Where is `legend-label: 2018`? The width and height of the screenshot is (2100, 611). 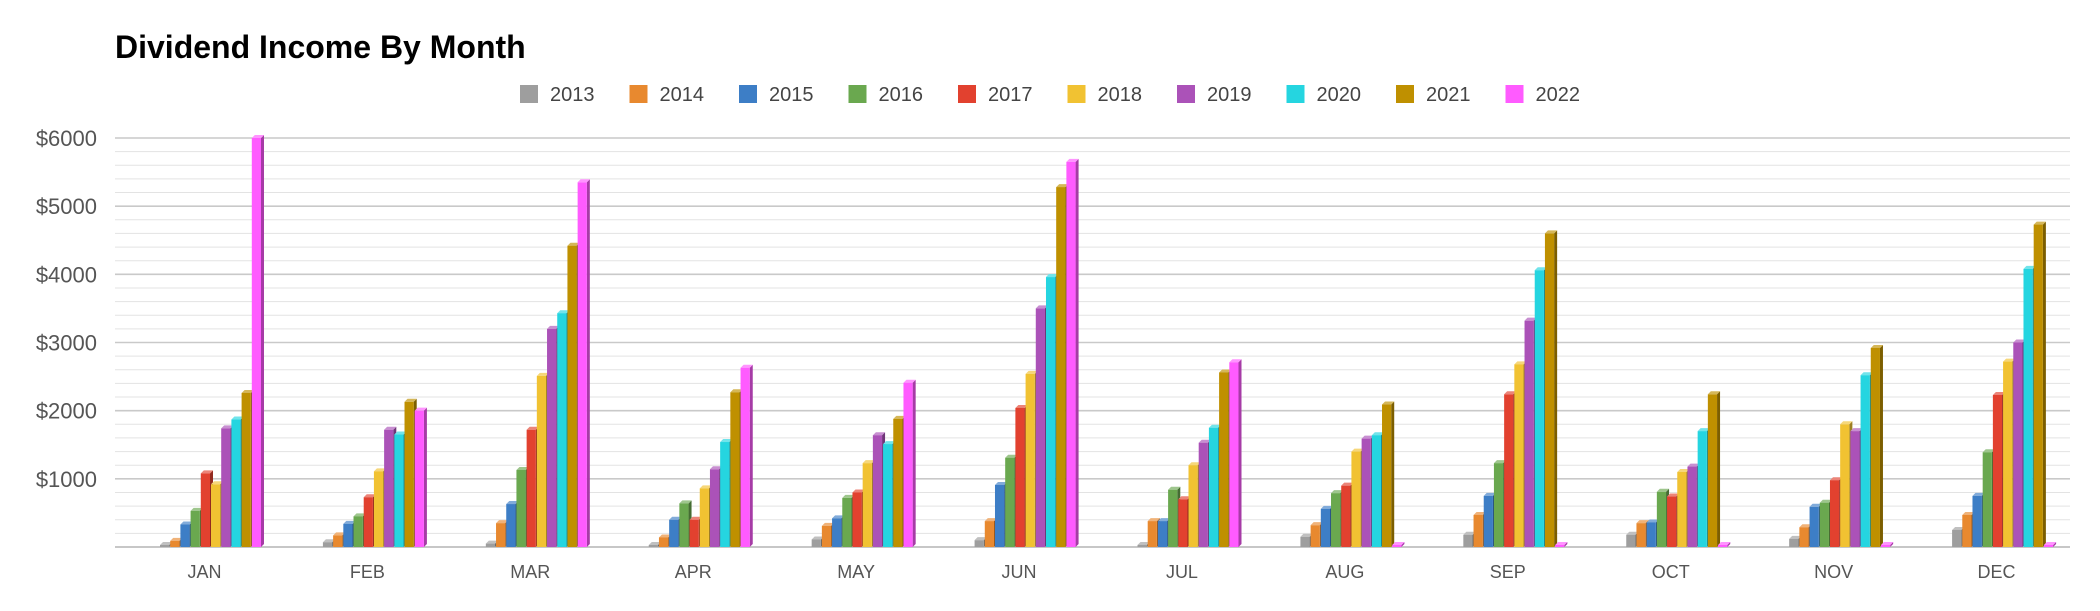
legend-label: 2018 is located at coordinates (1120, 95).